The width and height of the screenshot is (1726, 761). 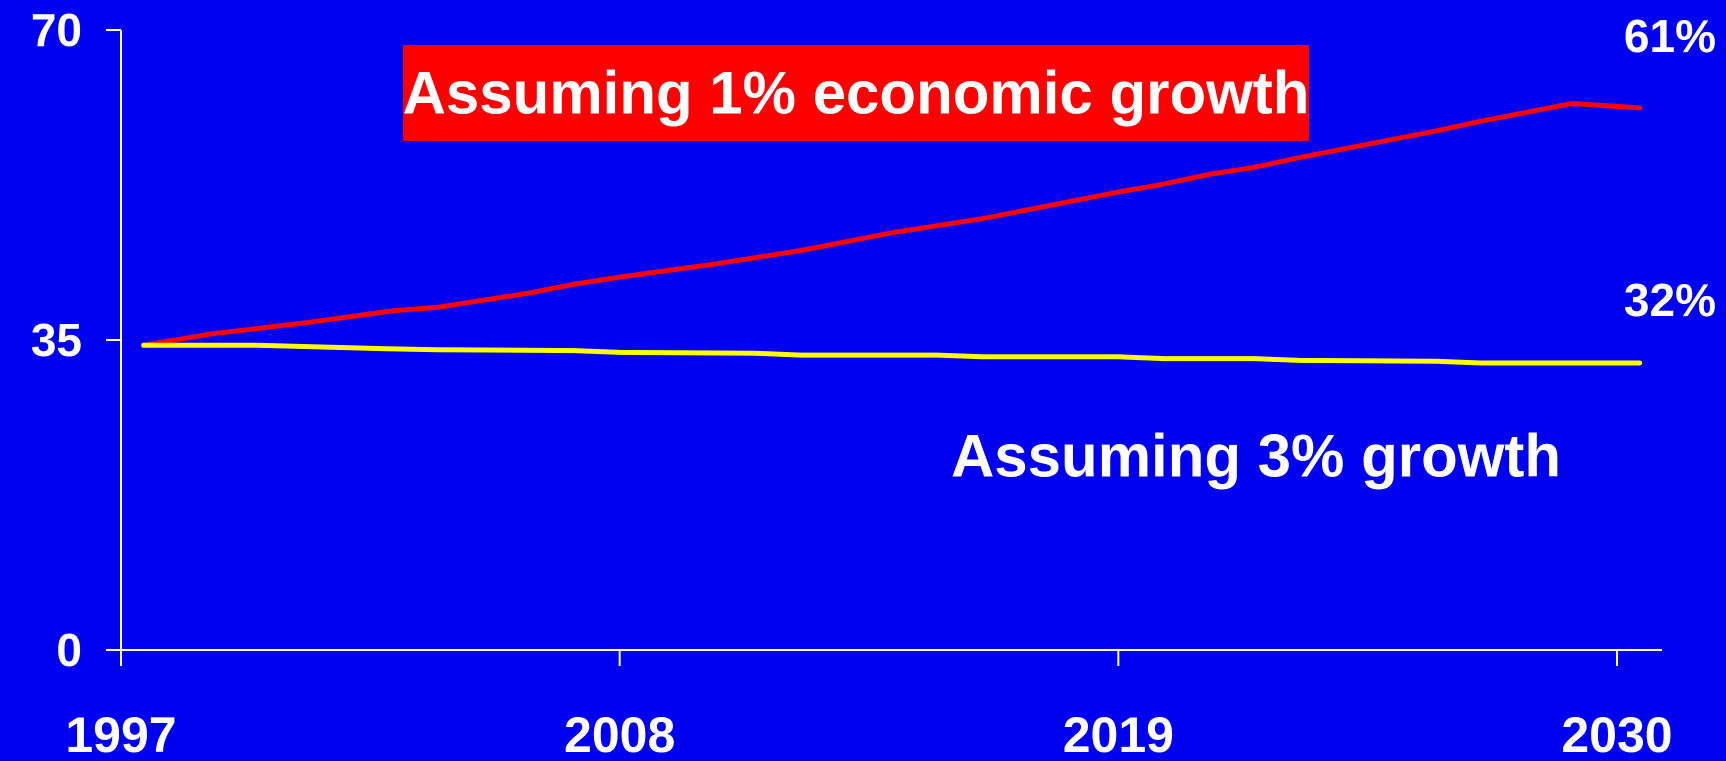 What do you see at coordinates (619, 734) in the screenshot?
I see `x-tick-label: 2008` at bounding box center [619, 734].